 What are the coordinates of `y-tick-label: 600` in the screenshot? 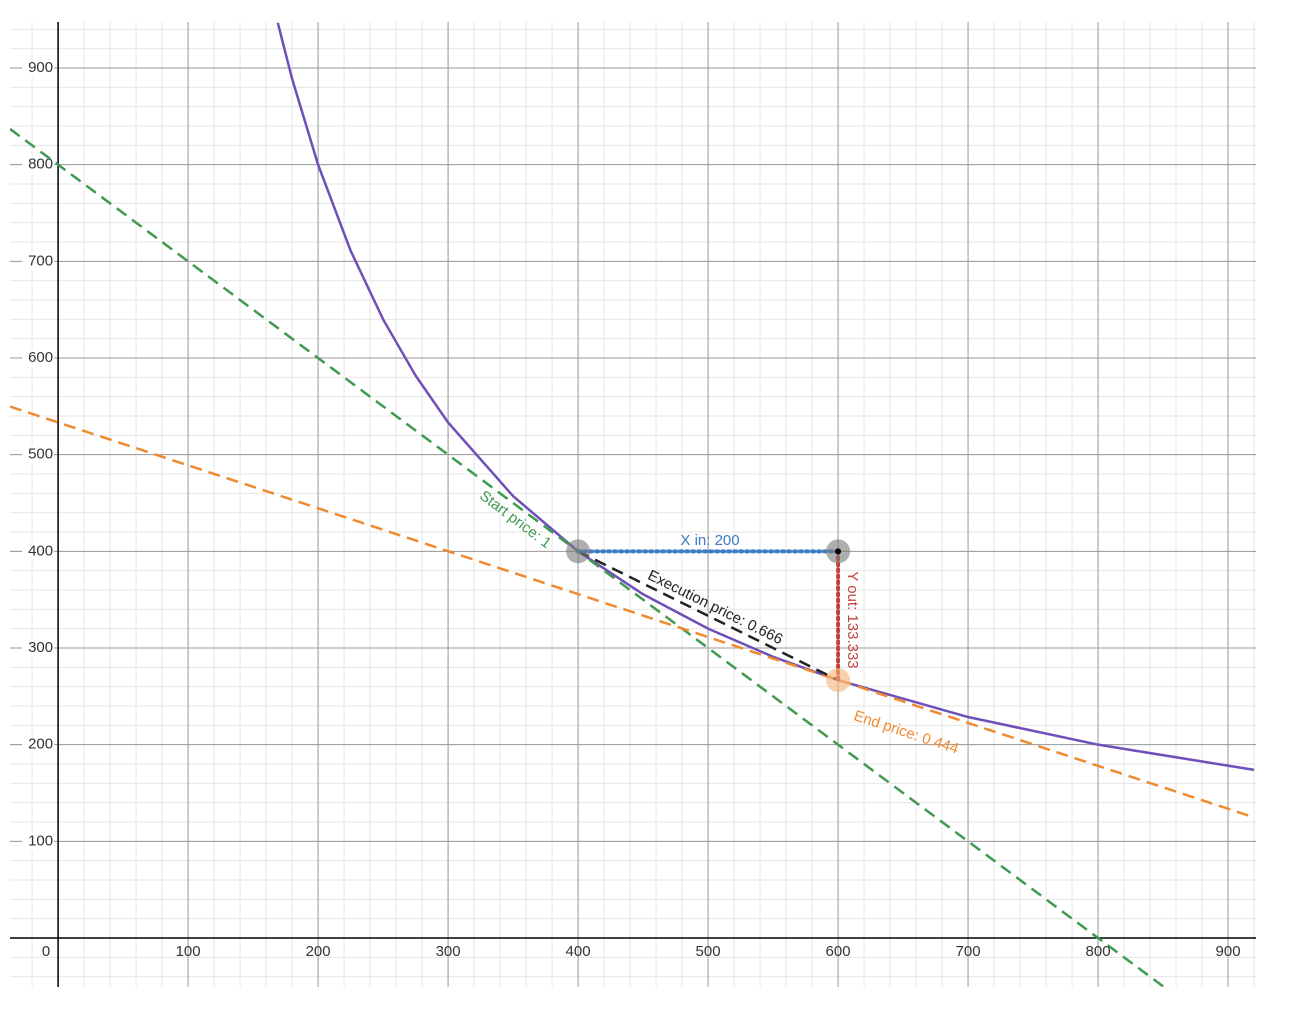 It's located at (40, 357).